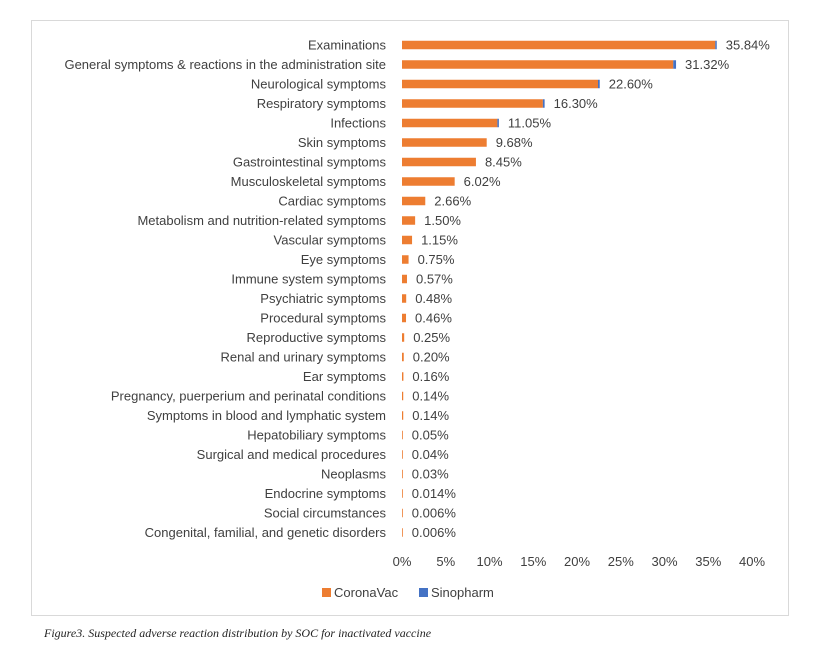 The width and height of the screenshot is (824, 669). I want to click on category-label: Infections, so click(358, 123).